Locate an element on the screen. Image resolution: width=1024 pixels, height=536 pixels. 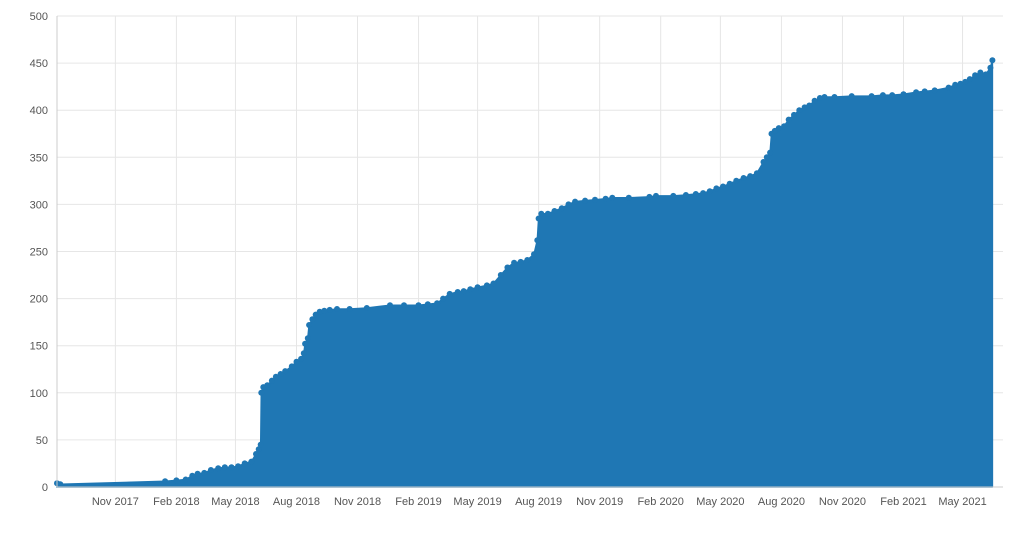
x-tick-label: Feb 2020 is located at coordinates (660, 502).